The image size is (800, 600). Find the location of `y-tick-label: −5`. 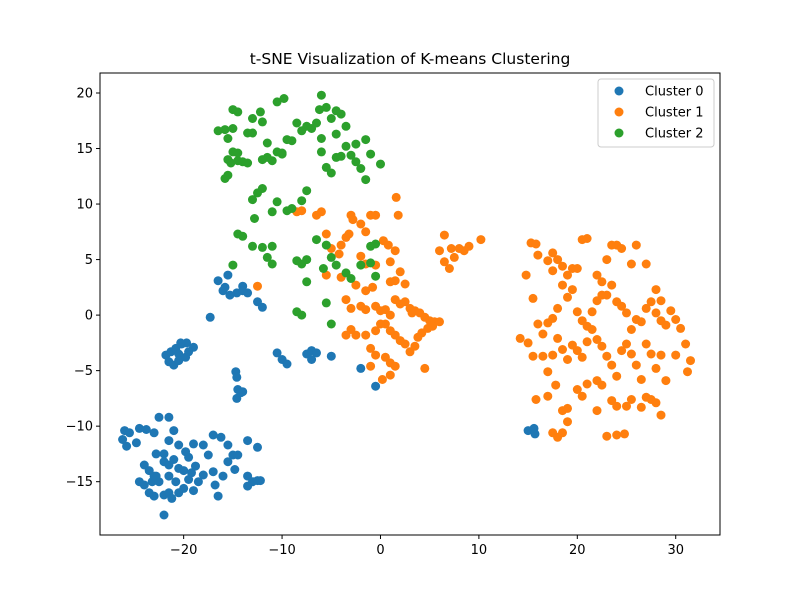

y-tick-label: −5 is located at coordinates (83, 371).